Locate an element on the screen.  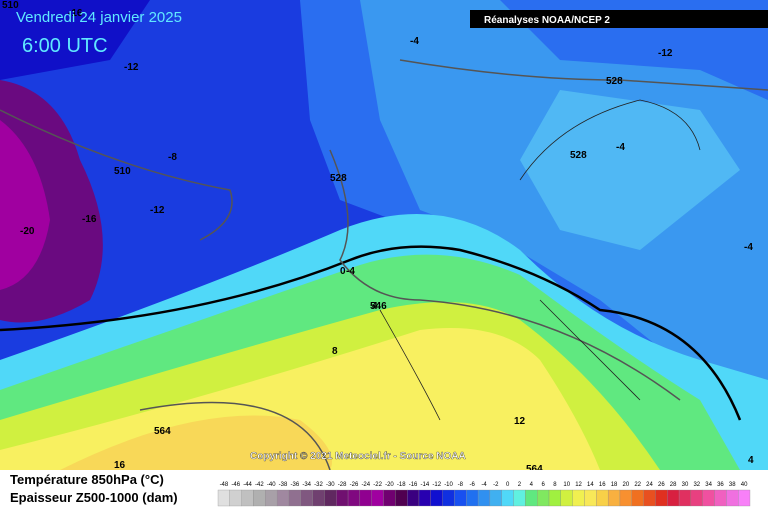
scale-label: 14 is located at coordinates (590, 485).